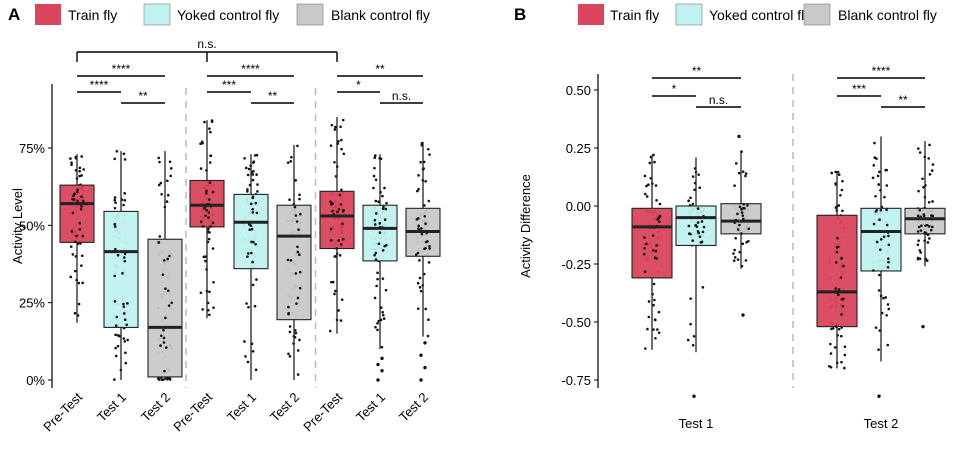  Describe the element at coordinates (229, 85) in the screenshot. I see `sig-label-a-5: ***` at that location.